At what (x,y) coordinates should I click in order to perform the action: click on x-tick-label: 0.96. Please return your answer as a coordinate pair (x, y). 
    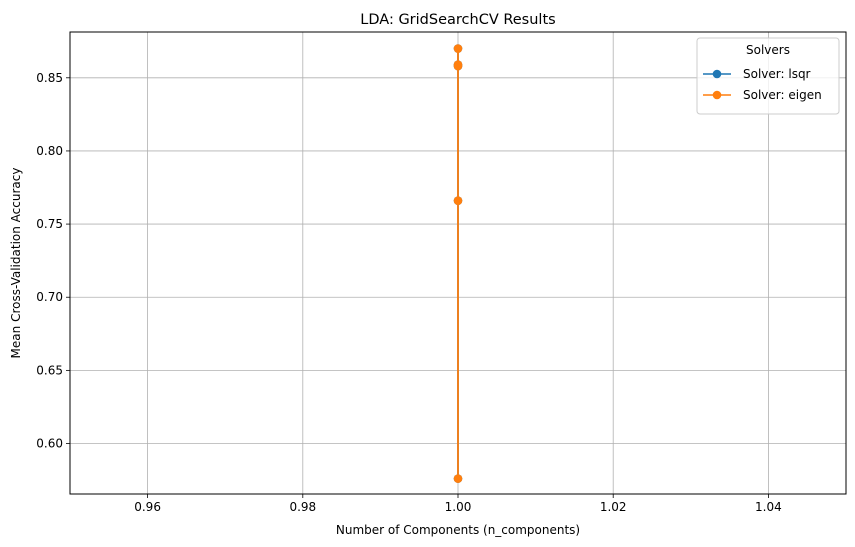
    Looking at the image, I should click on (147, 507).